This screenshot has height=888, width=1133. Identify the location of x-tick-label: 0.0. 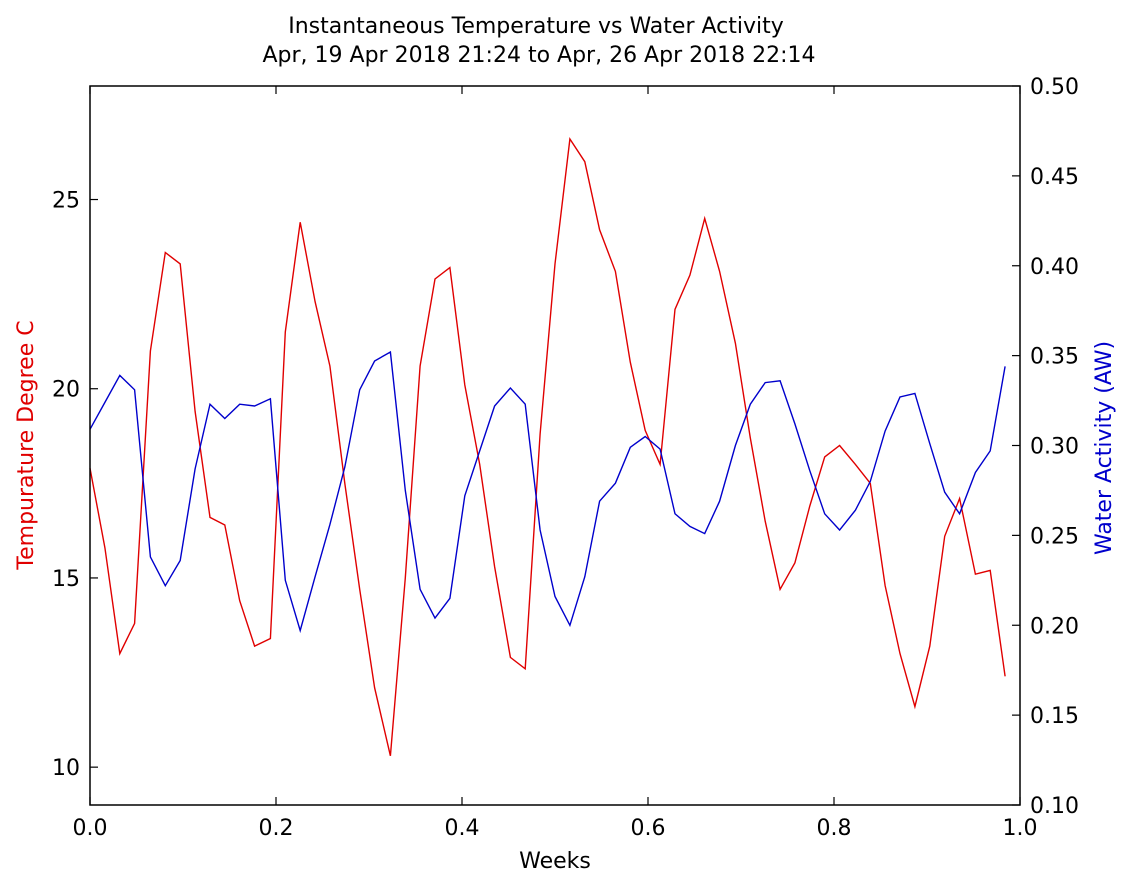
(90, 828).